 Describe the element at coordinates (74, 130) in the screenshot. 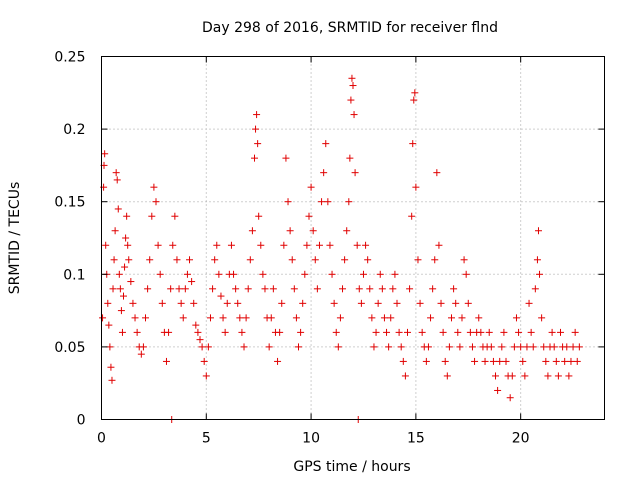

I see `y-tick-label: 0.2` at that location.